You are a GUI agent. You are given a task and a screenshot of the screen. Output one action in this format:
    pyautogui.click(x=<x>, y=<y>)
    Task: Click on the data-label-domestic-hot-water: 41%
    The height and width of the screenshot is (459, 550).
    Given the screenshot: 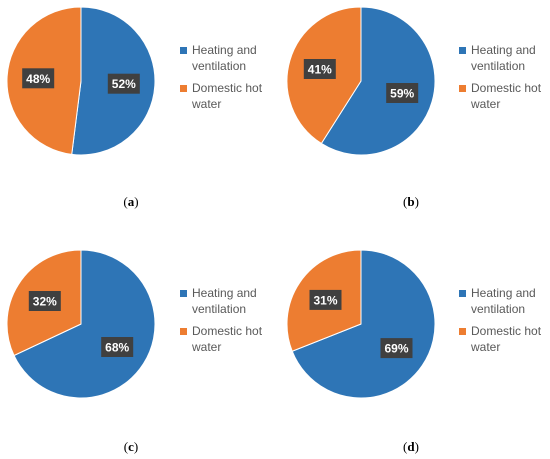 What is the action you would take?
    pyautogui.click(x=319, y=69)
    